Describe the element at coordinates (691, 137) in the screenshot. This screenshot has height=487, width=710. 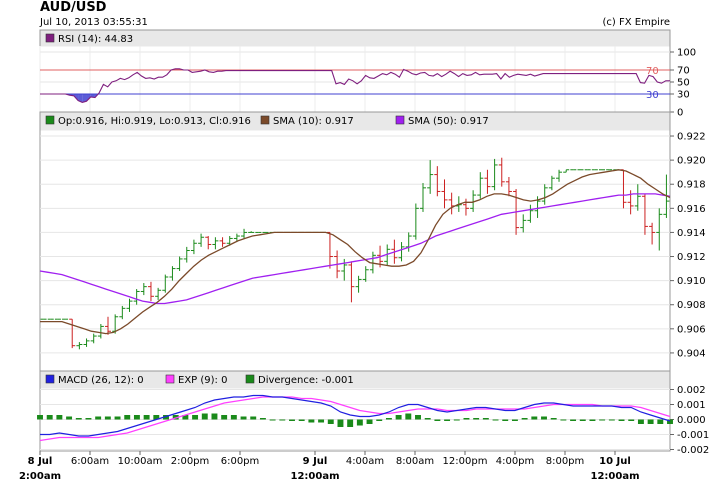
I see `price-tick-label: 0.922` at that location.